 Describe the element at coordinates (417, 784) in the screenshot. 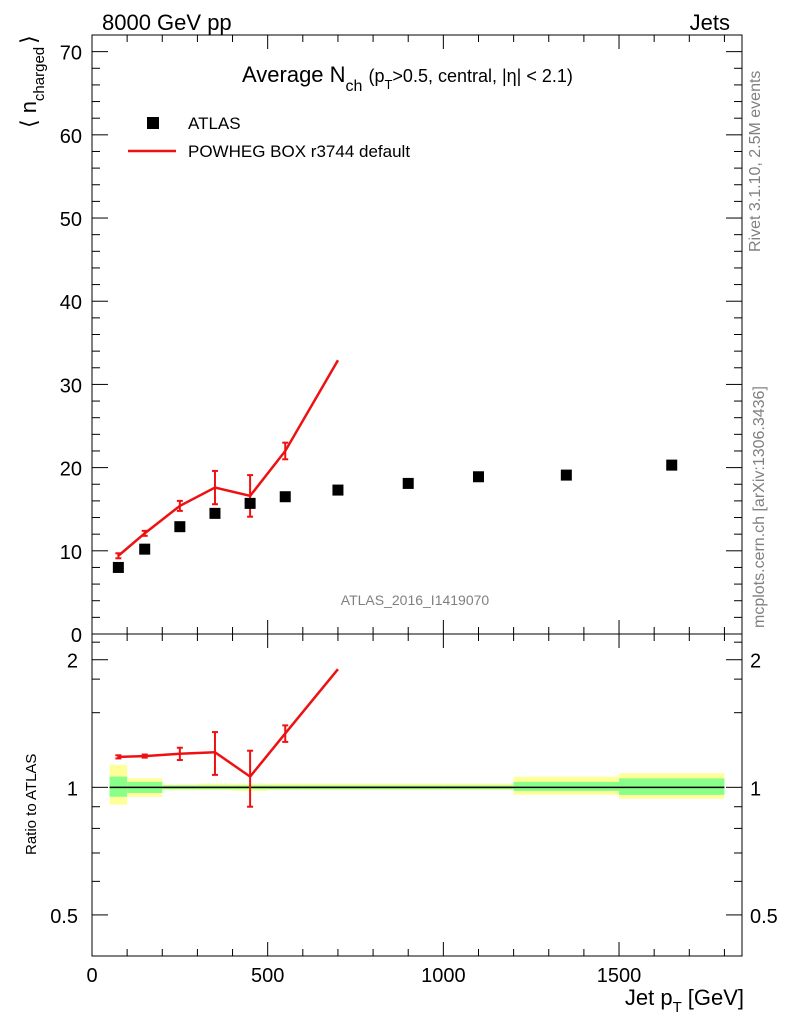

I see `uncertainty-bands` at that location.